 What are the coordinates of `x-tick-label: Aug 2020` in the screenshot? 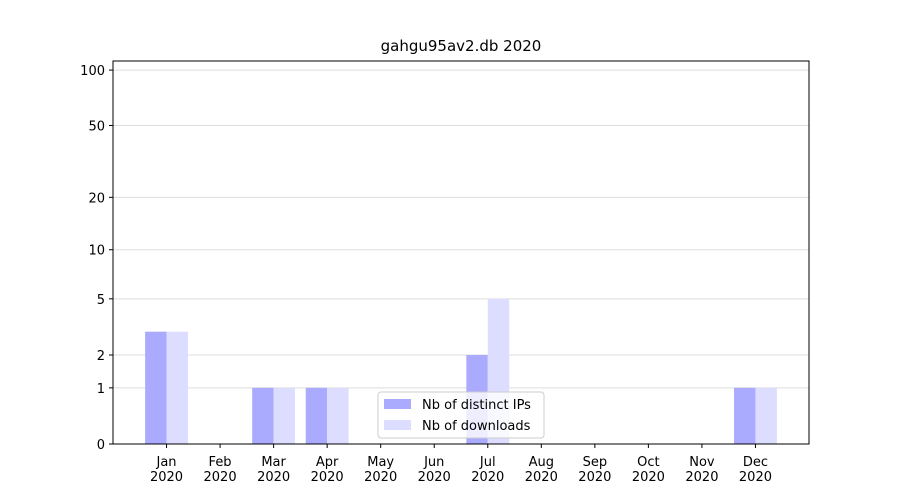 It's located at (541, 470).